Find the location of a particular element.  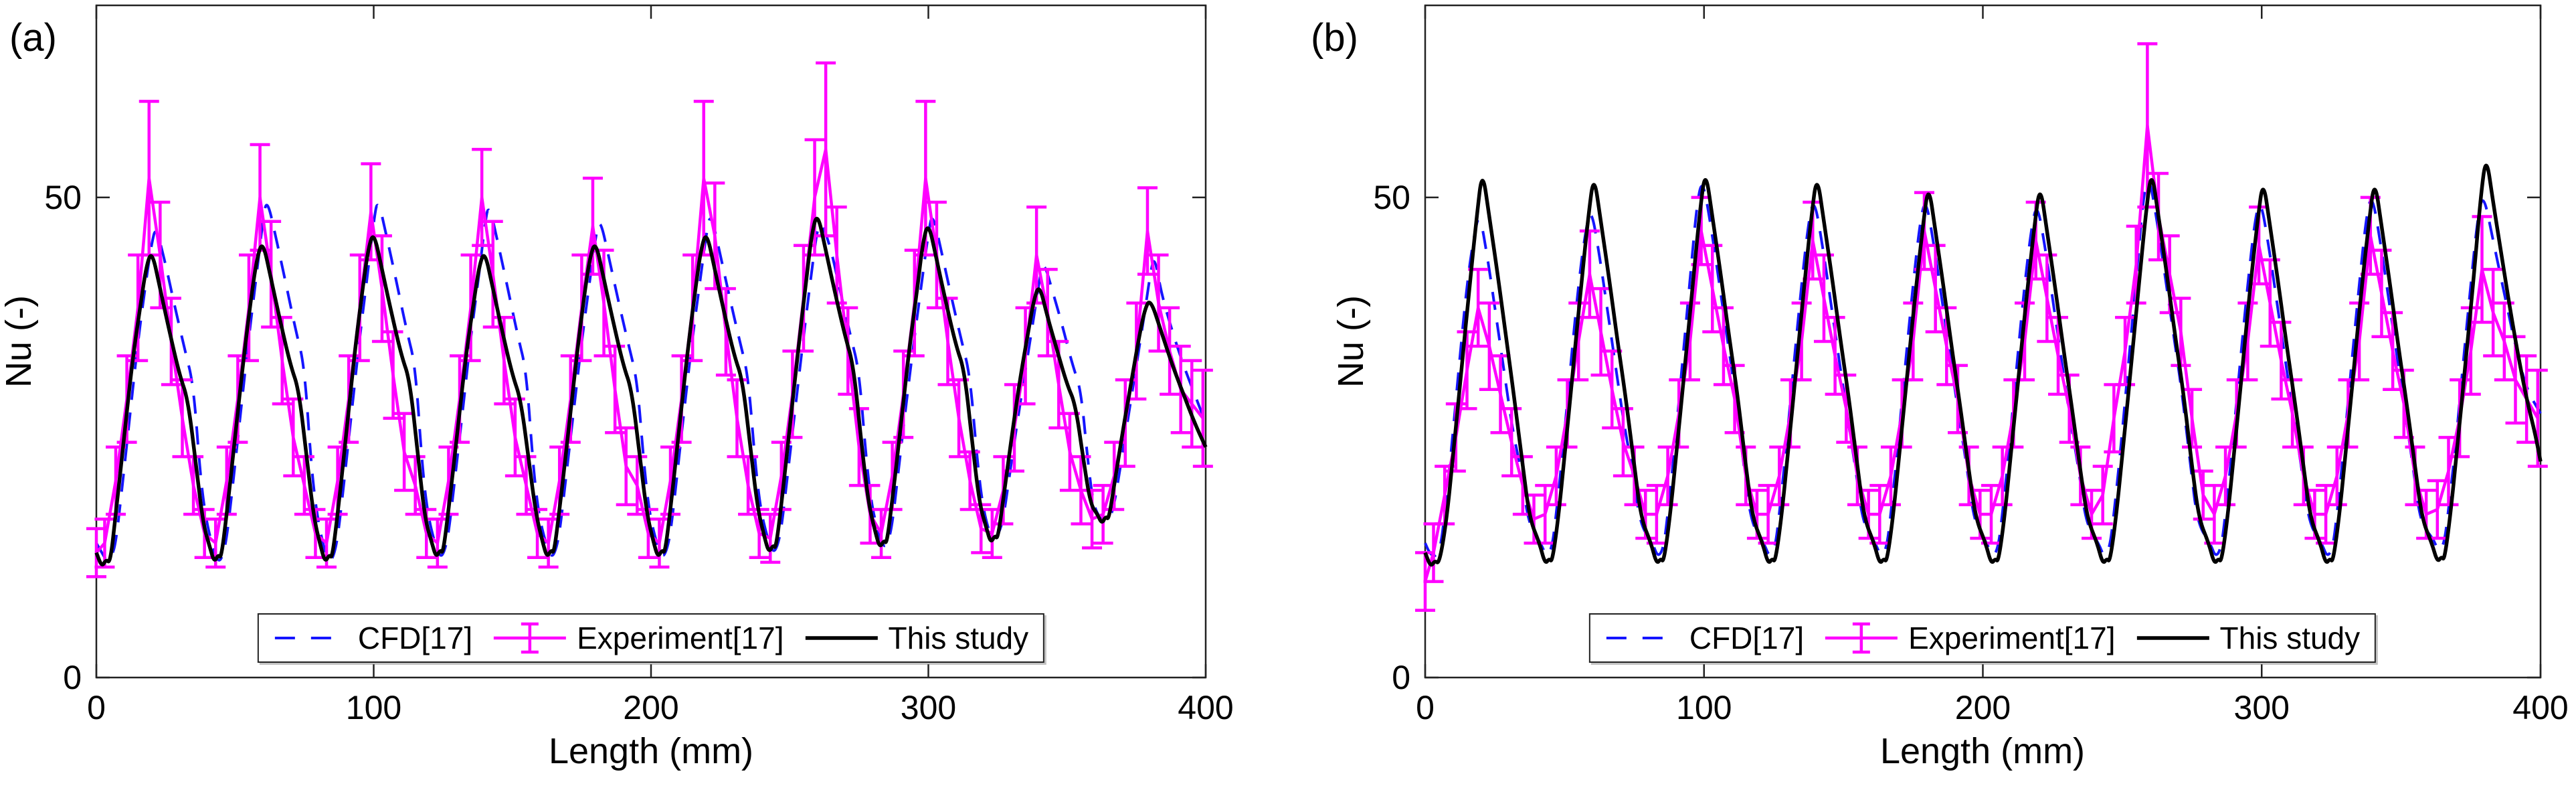

panel-b-label: (b) is located at coordinates (1334, 38).